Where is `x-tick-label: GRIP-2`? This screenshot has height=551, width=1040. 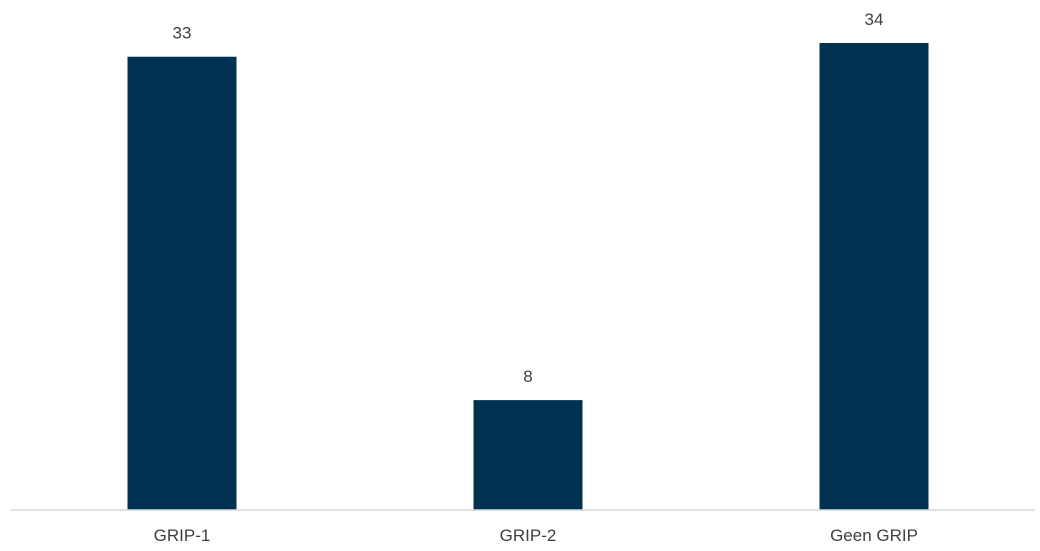 x-tick-label: GRIP-2 is located at coordinates (528, 535).